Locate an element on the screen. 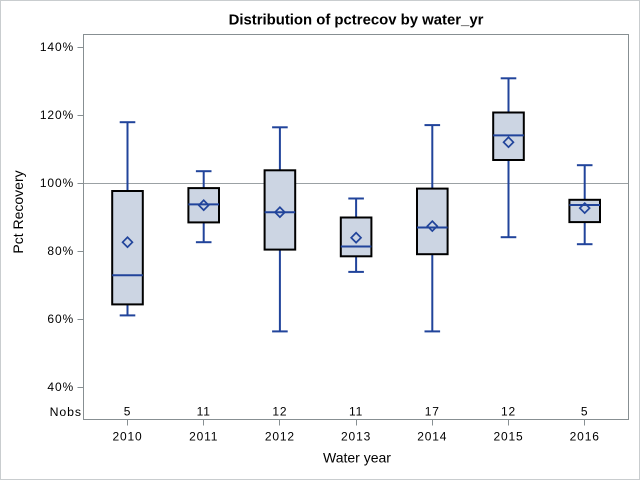  svg-text: 80% is located at coordinates (60, 251).